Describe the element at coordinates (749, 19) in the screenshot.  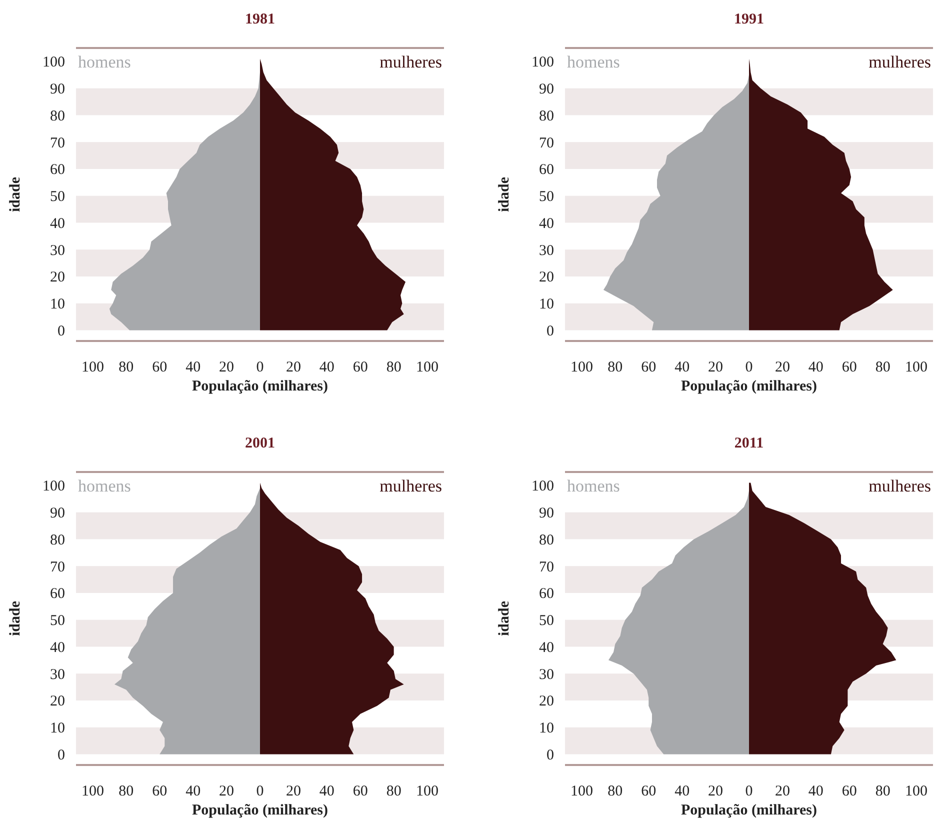
I see `chart-title: 1991` at that location.